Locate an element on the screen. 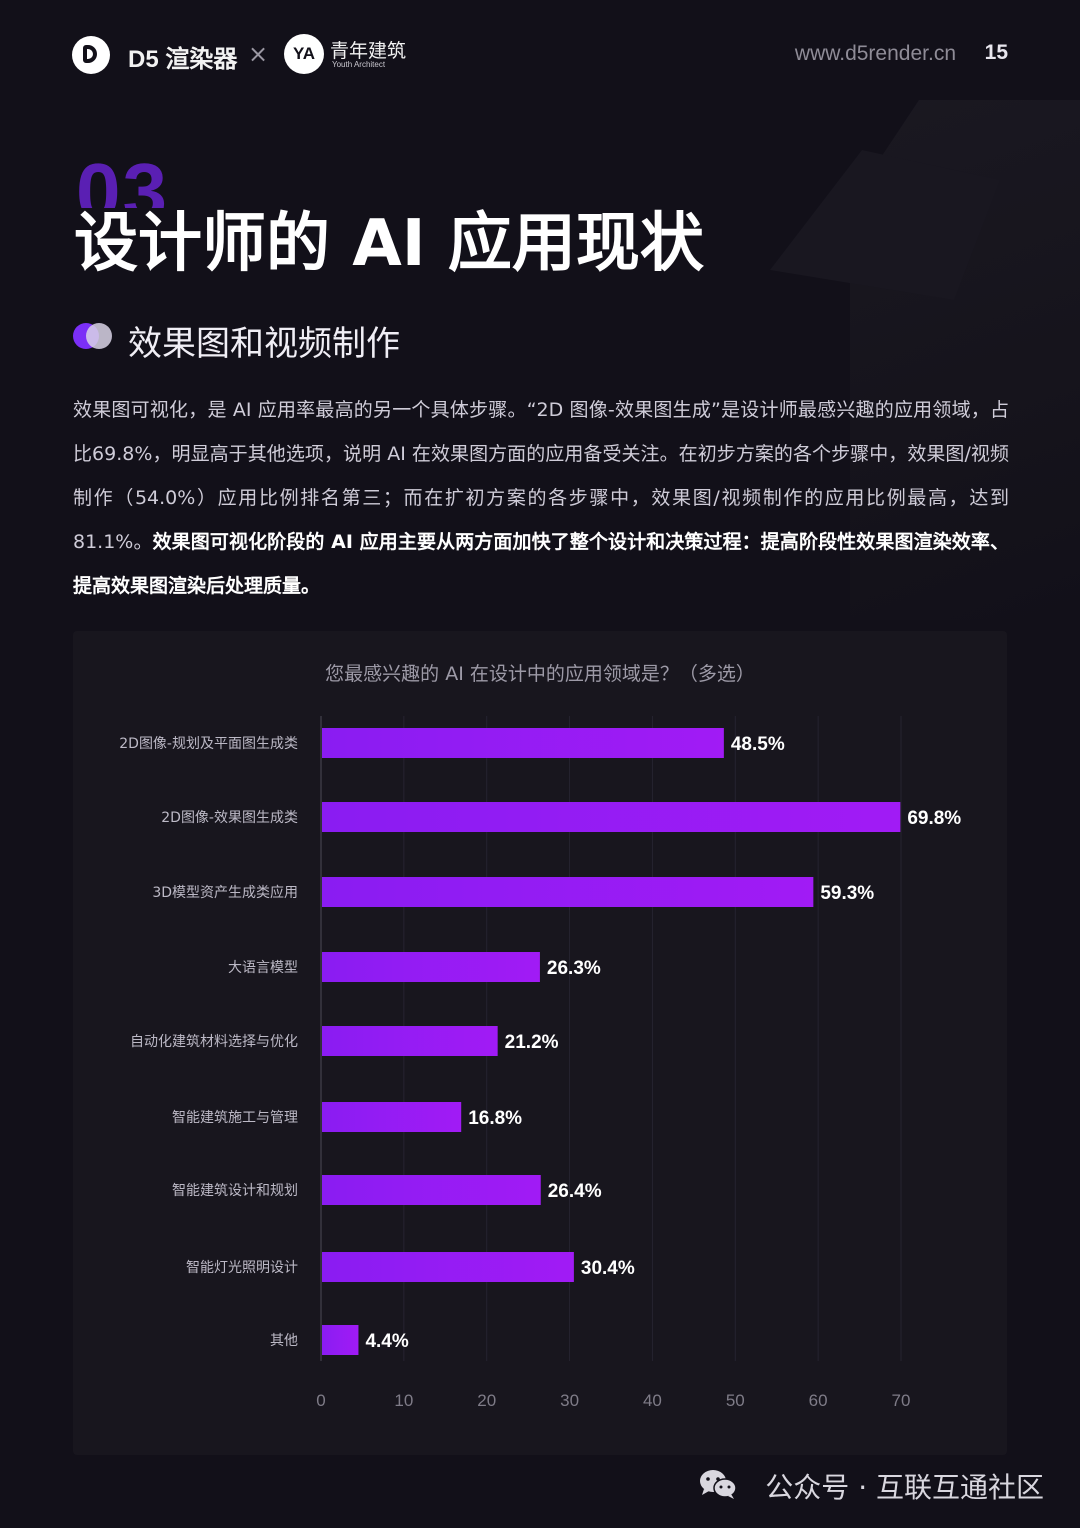 The height and width of the screenshot is (1528, 1080). website-url: www.d5render.cn is located at coordinates (875, 53).